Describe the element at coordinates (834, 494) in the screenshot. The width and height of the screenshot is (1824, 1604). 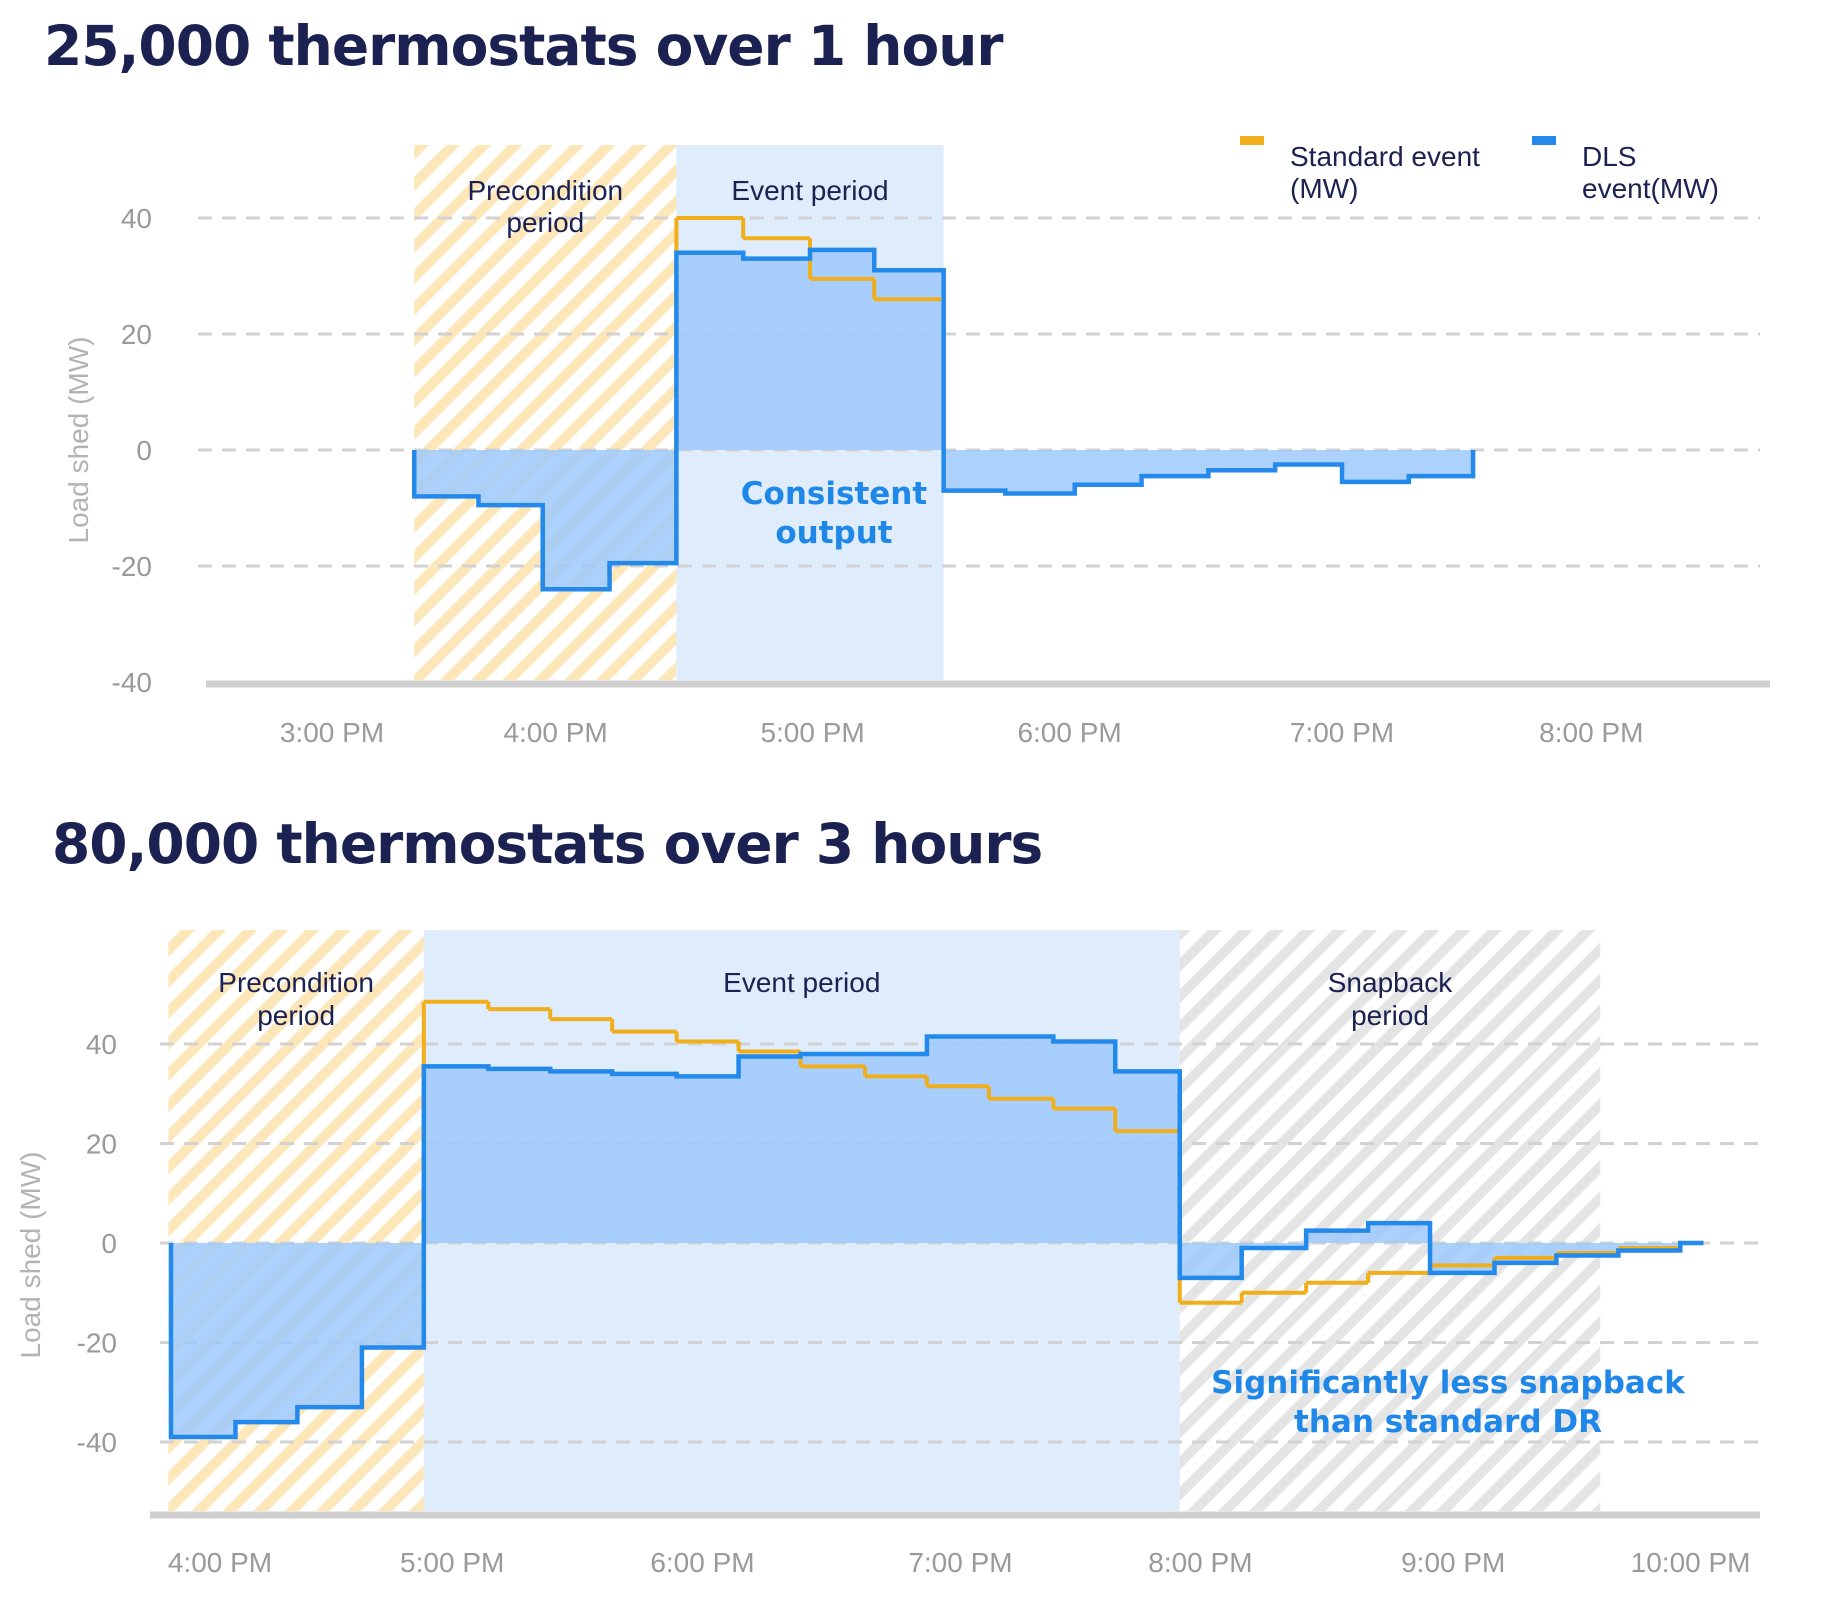
I see `callout-text: Consistent` at that location.